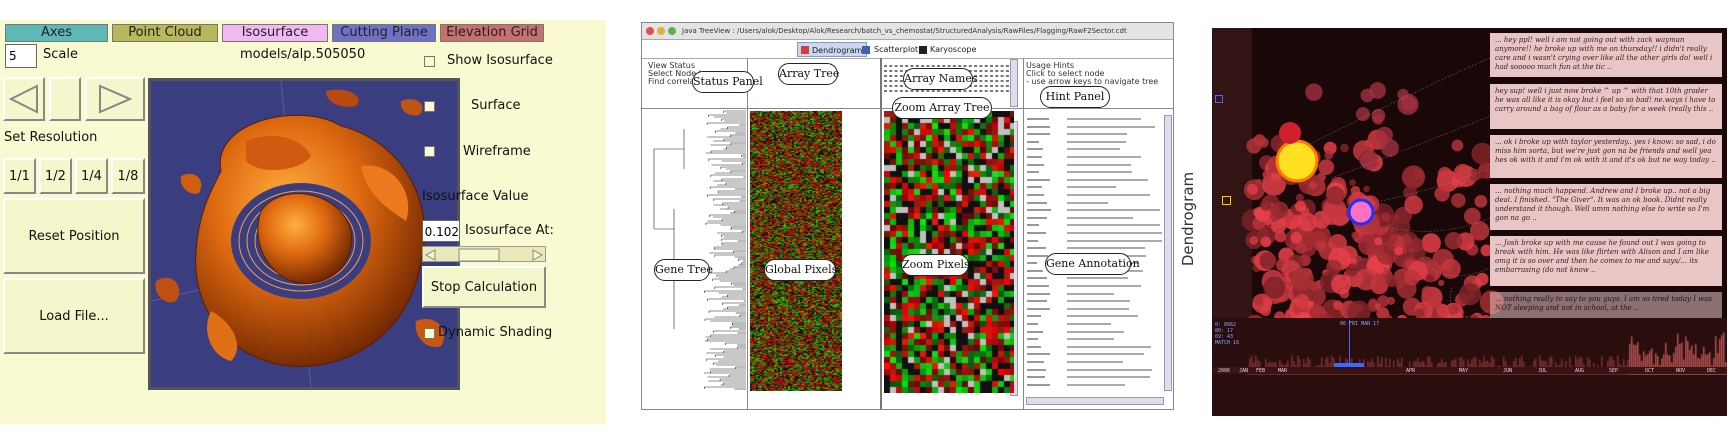  What do you see at coordinates (1349, 342) in the screenshot?
I see `timeline-cursor` at bounding box center [1349, 342].